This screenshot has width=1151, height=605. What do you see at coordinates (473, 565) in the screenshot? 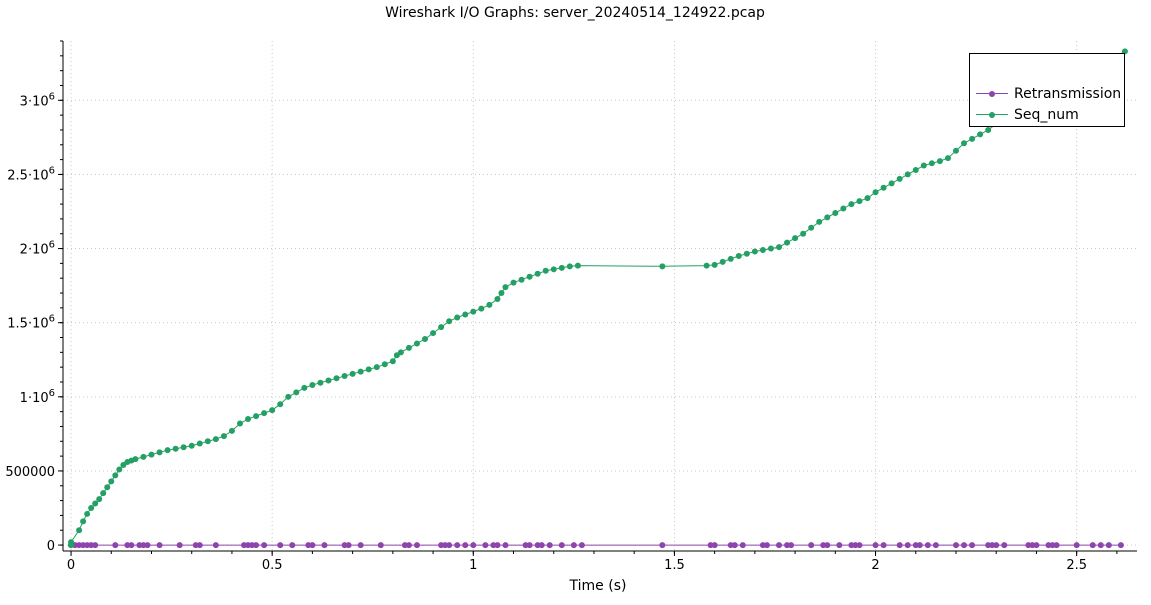
I see `x-tick-label-2: 1` at bounding box center [473, 565].